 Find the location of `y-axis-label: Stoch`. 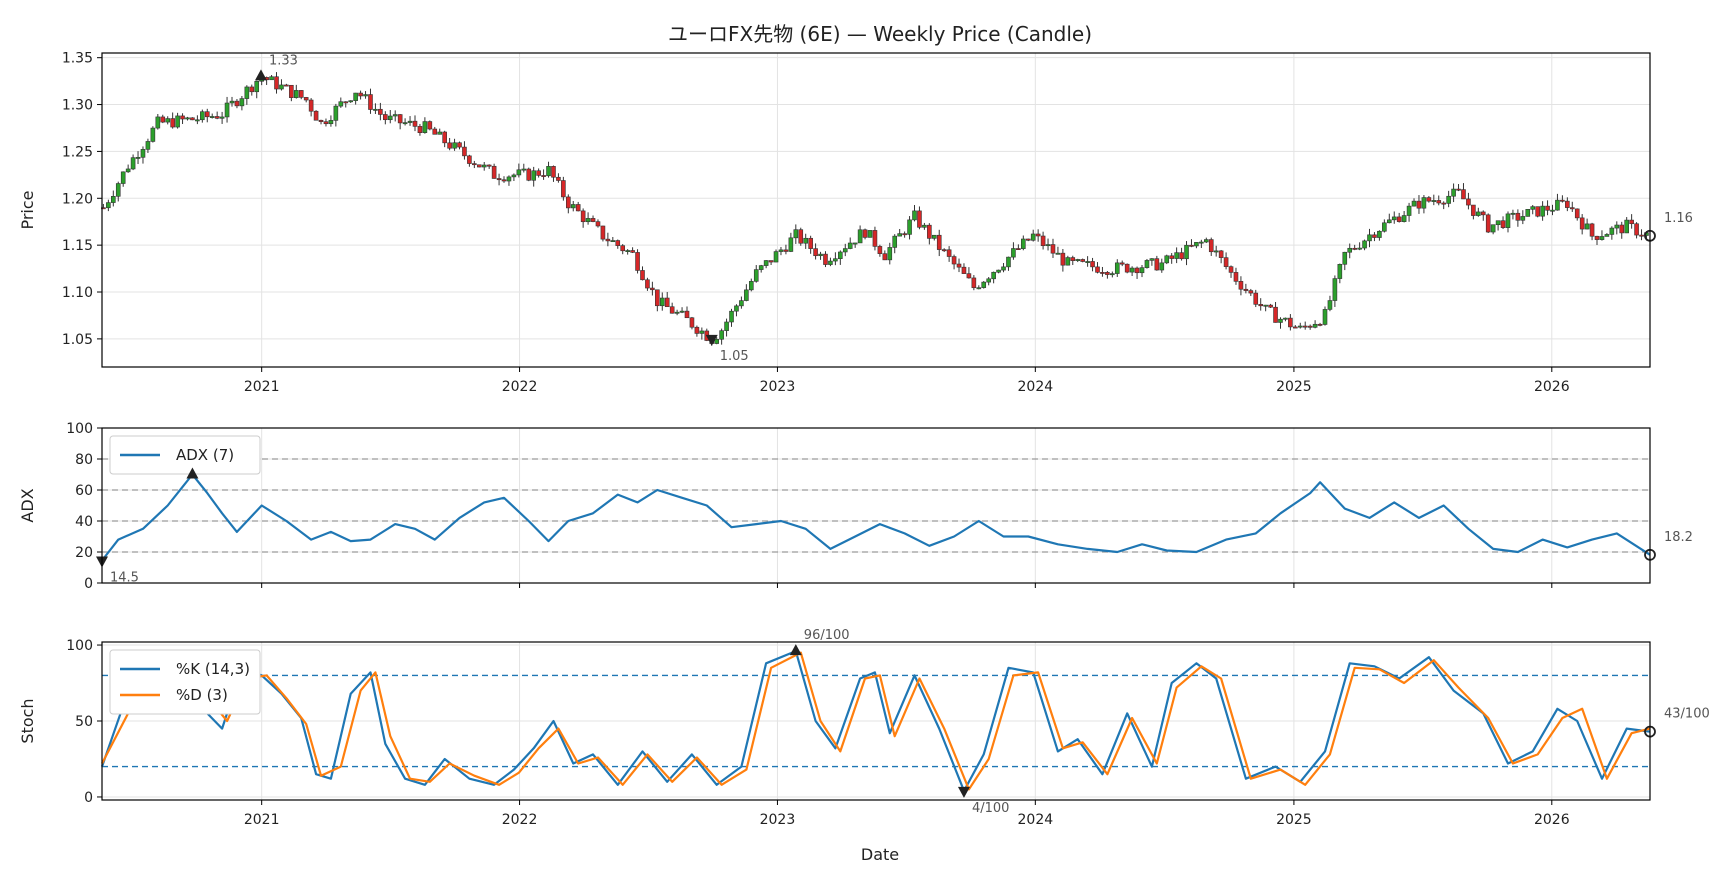

y-axis-label: Stoch is located at coordinates (27, 720).